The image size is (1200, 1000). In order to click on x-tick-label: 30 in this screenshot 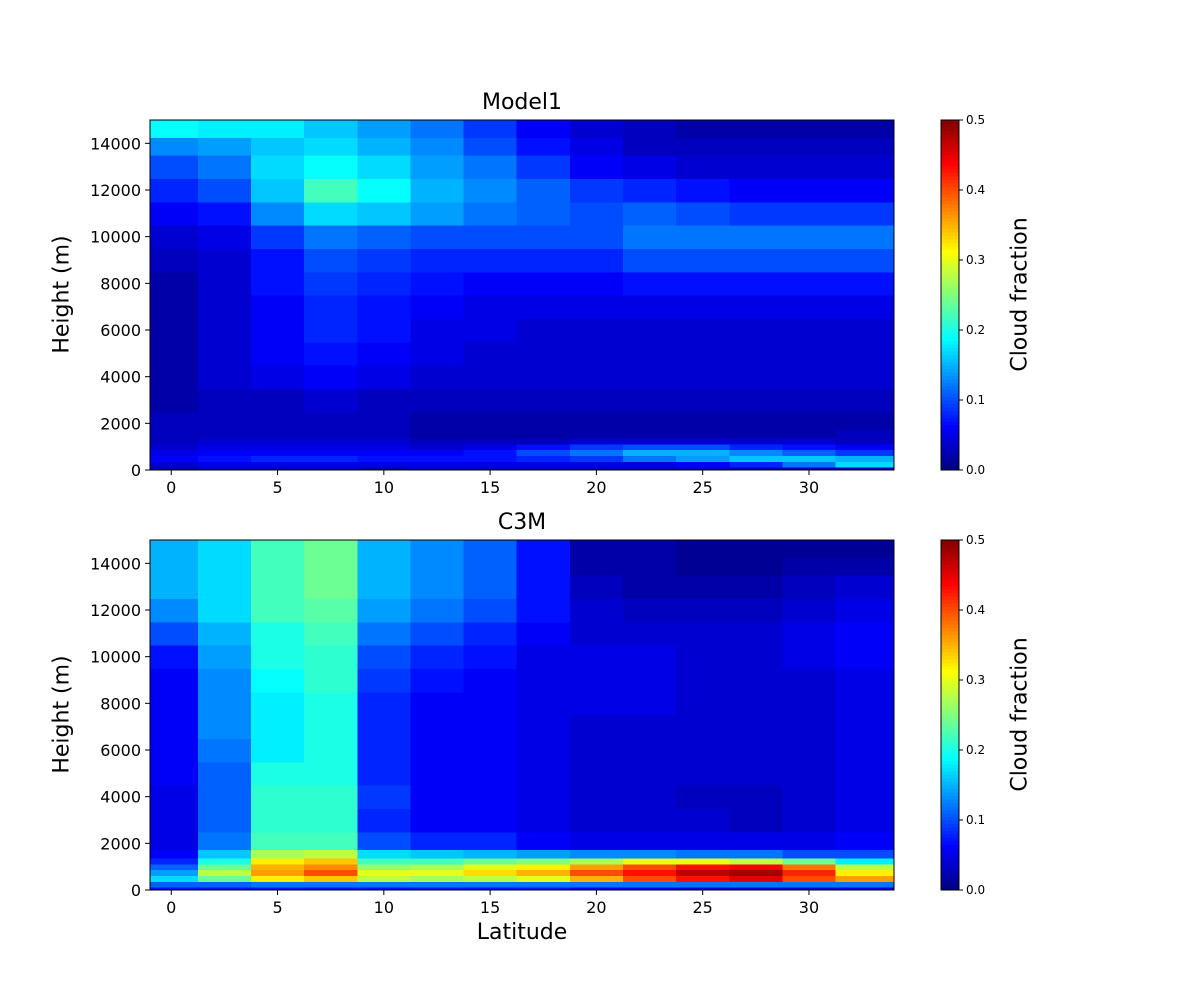, I will do `click(809, 487)`.